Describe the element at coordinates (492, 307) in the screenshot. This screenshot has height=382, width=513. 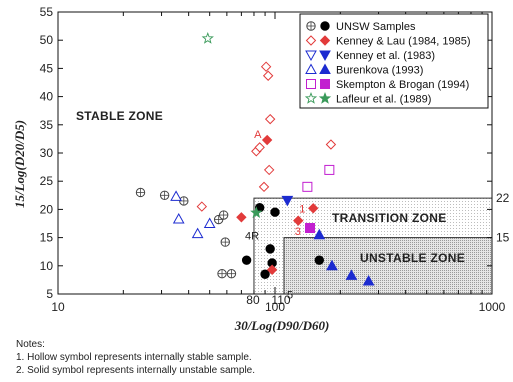
I see `x-tick-label-1000: 1000` at that location.